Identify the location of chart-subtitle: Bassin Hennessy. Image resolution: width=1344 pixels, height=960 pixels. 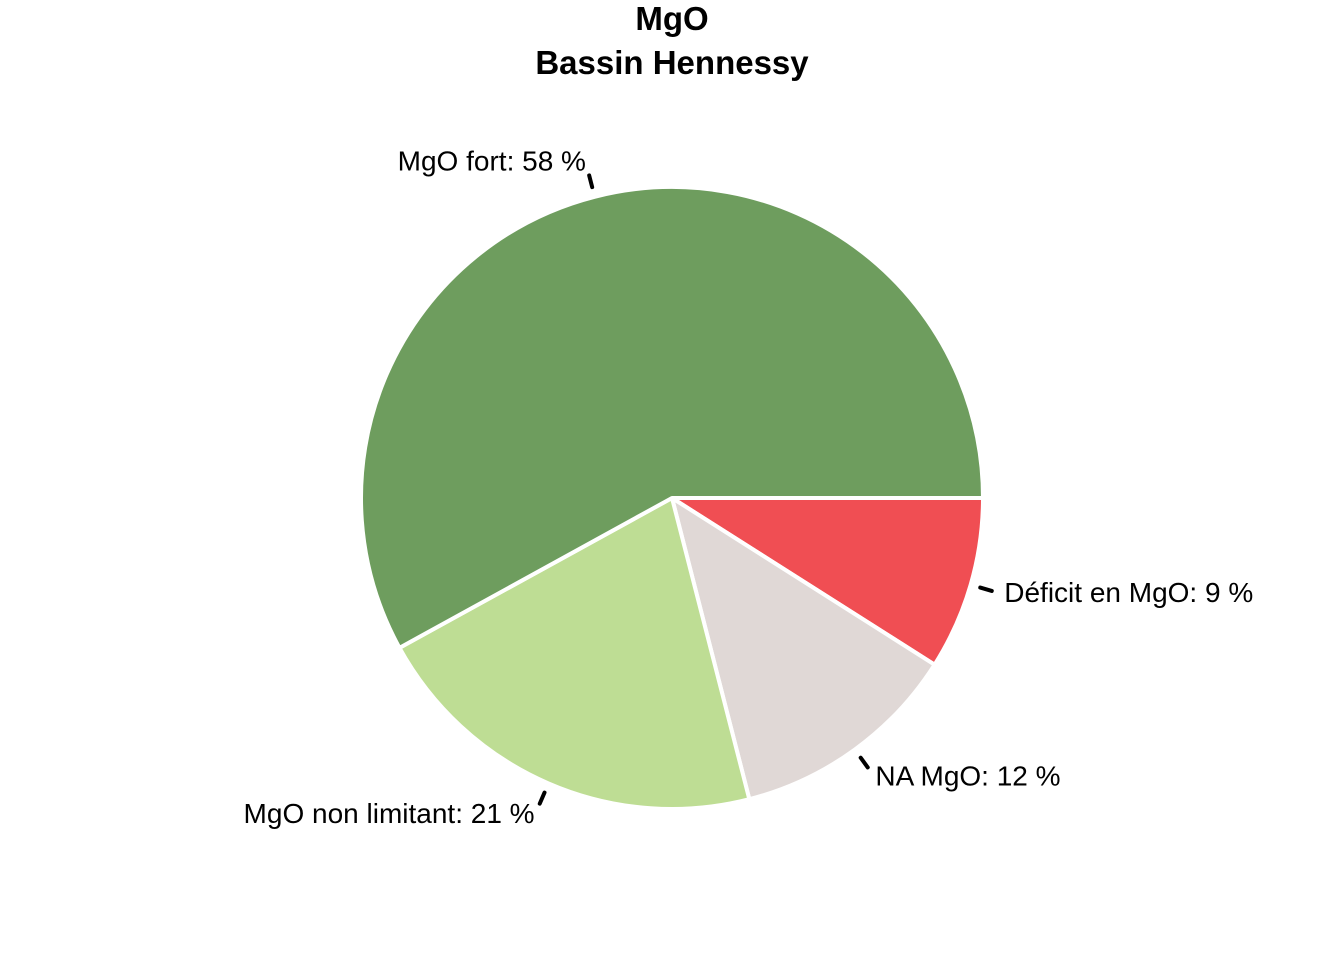
(672, 62).